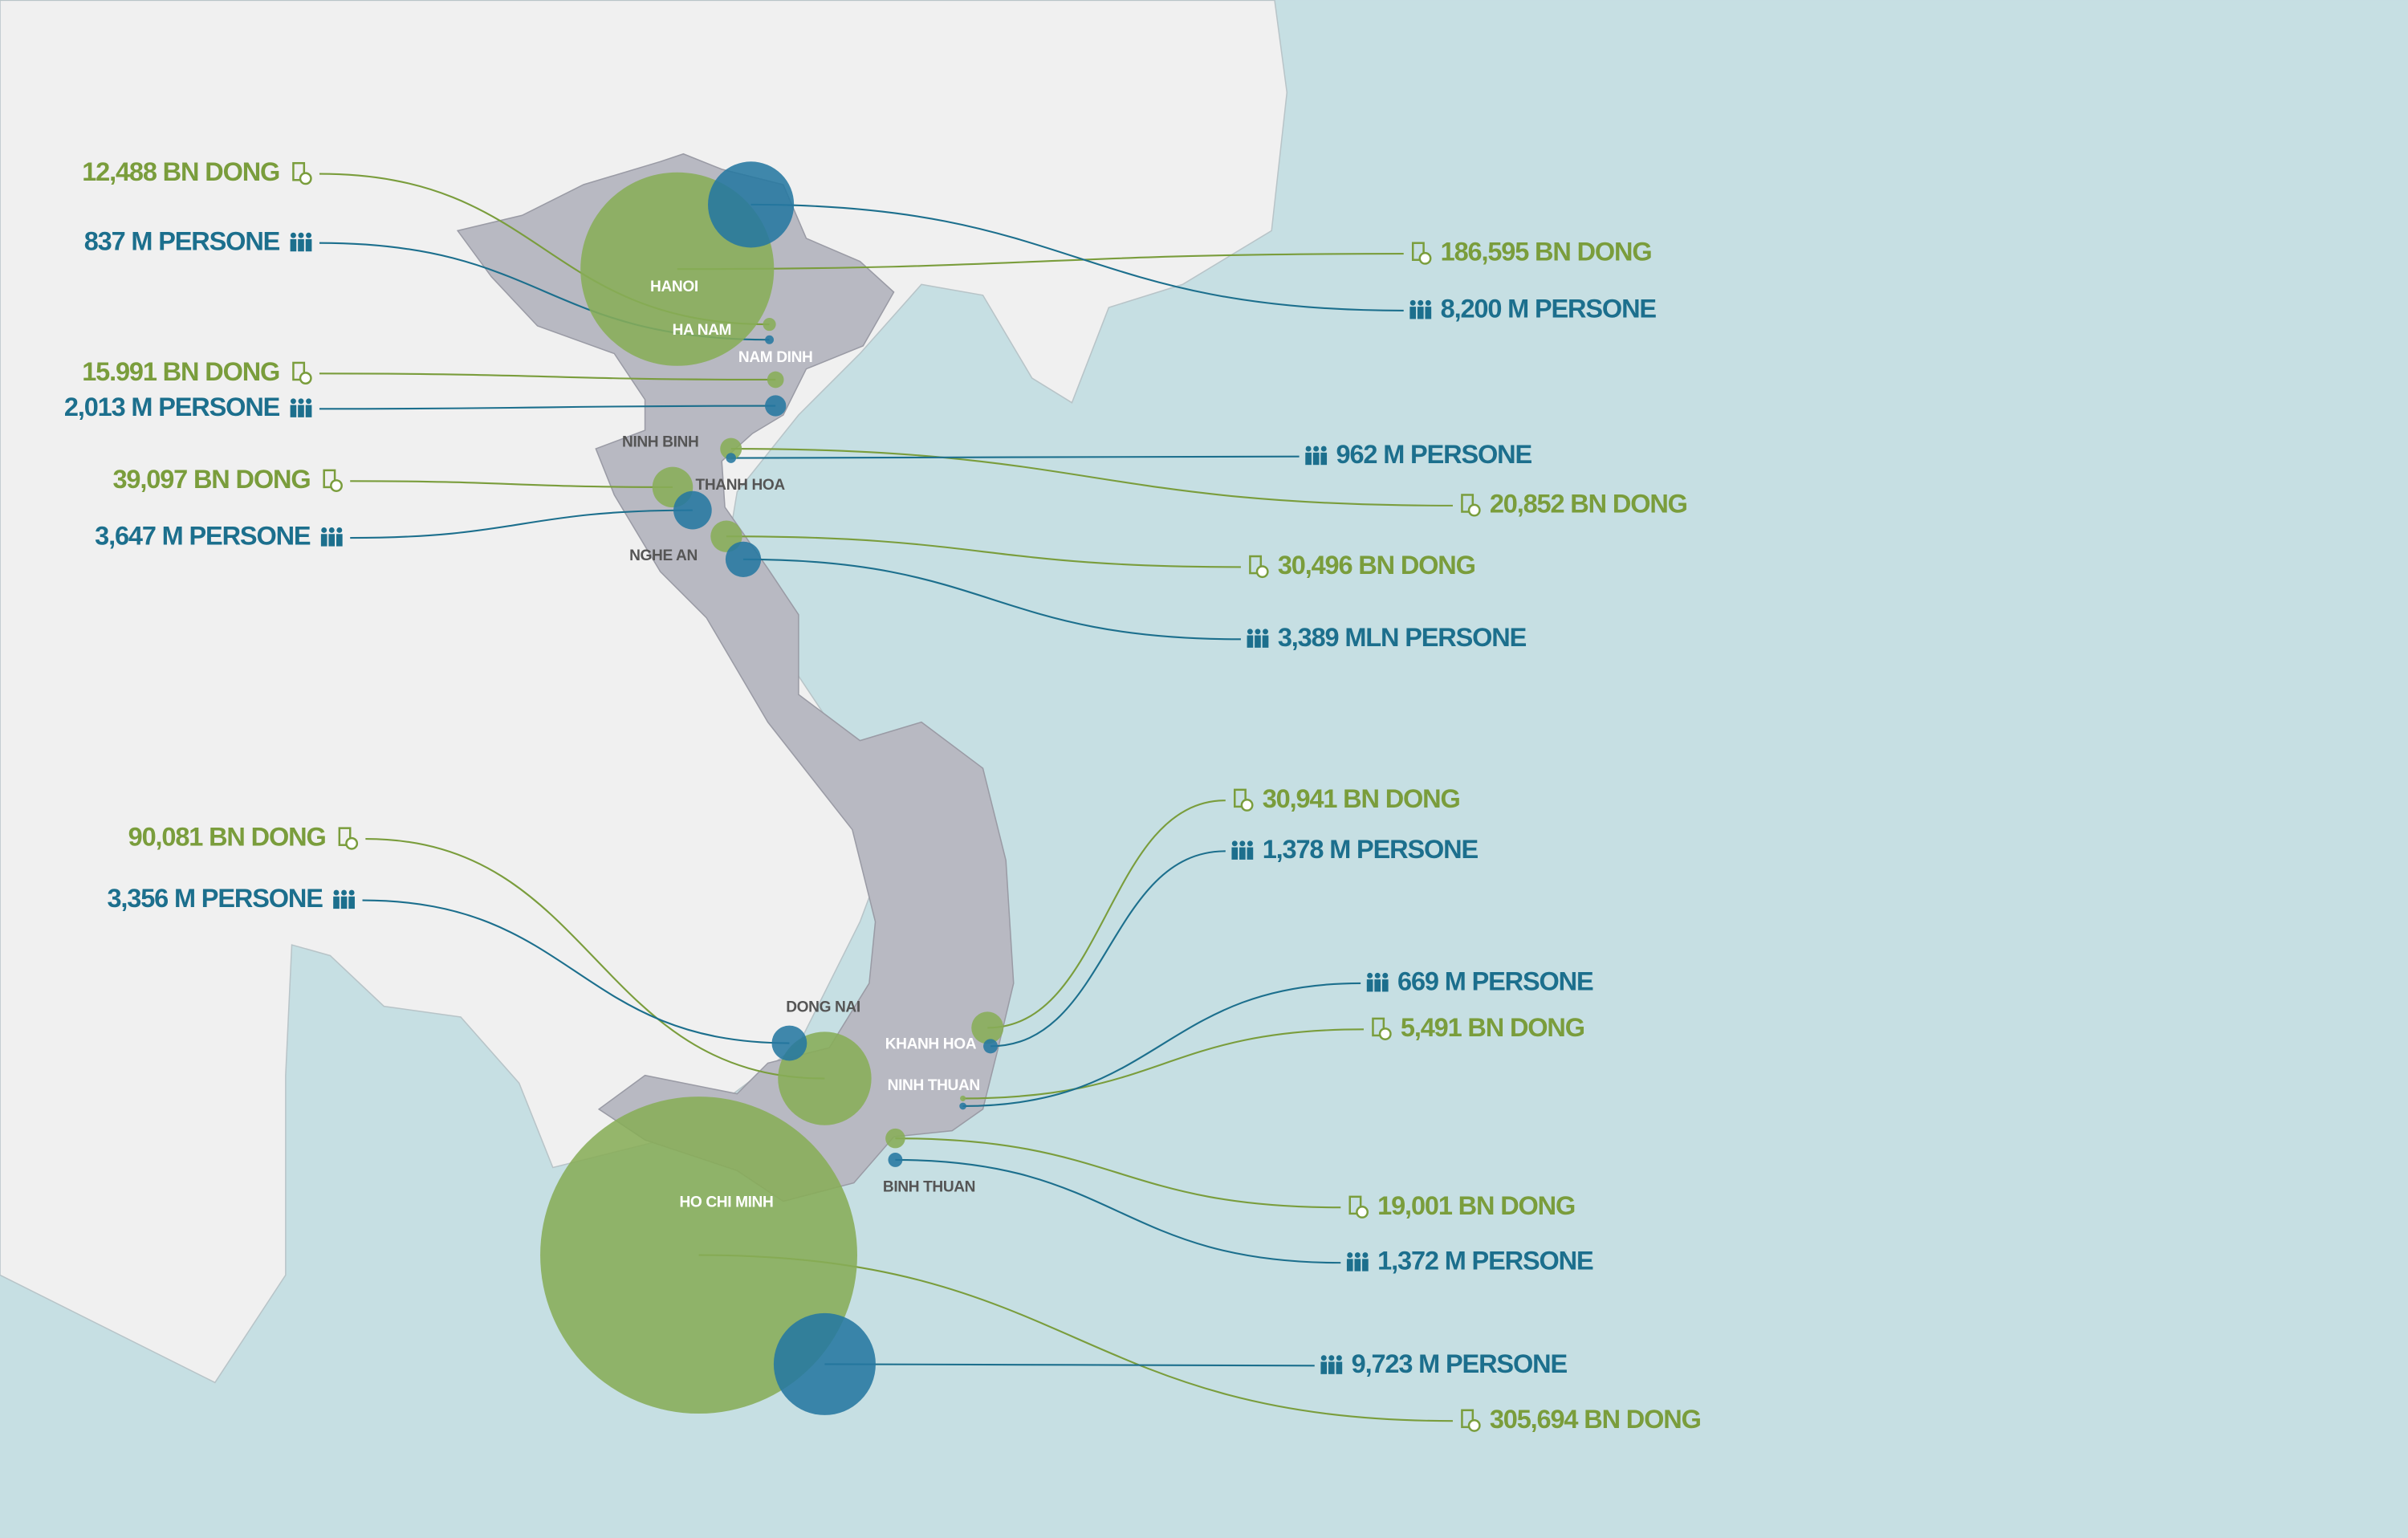 This screenshot has width=2408, height=1538. Describe the element at coordinates (931, 1044) in the screenshot. I see `place-name: KHANH HOA` at that location.